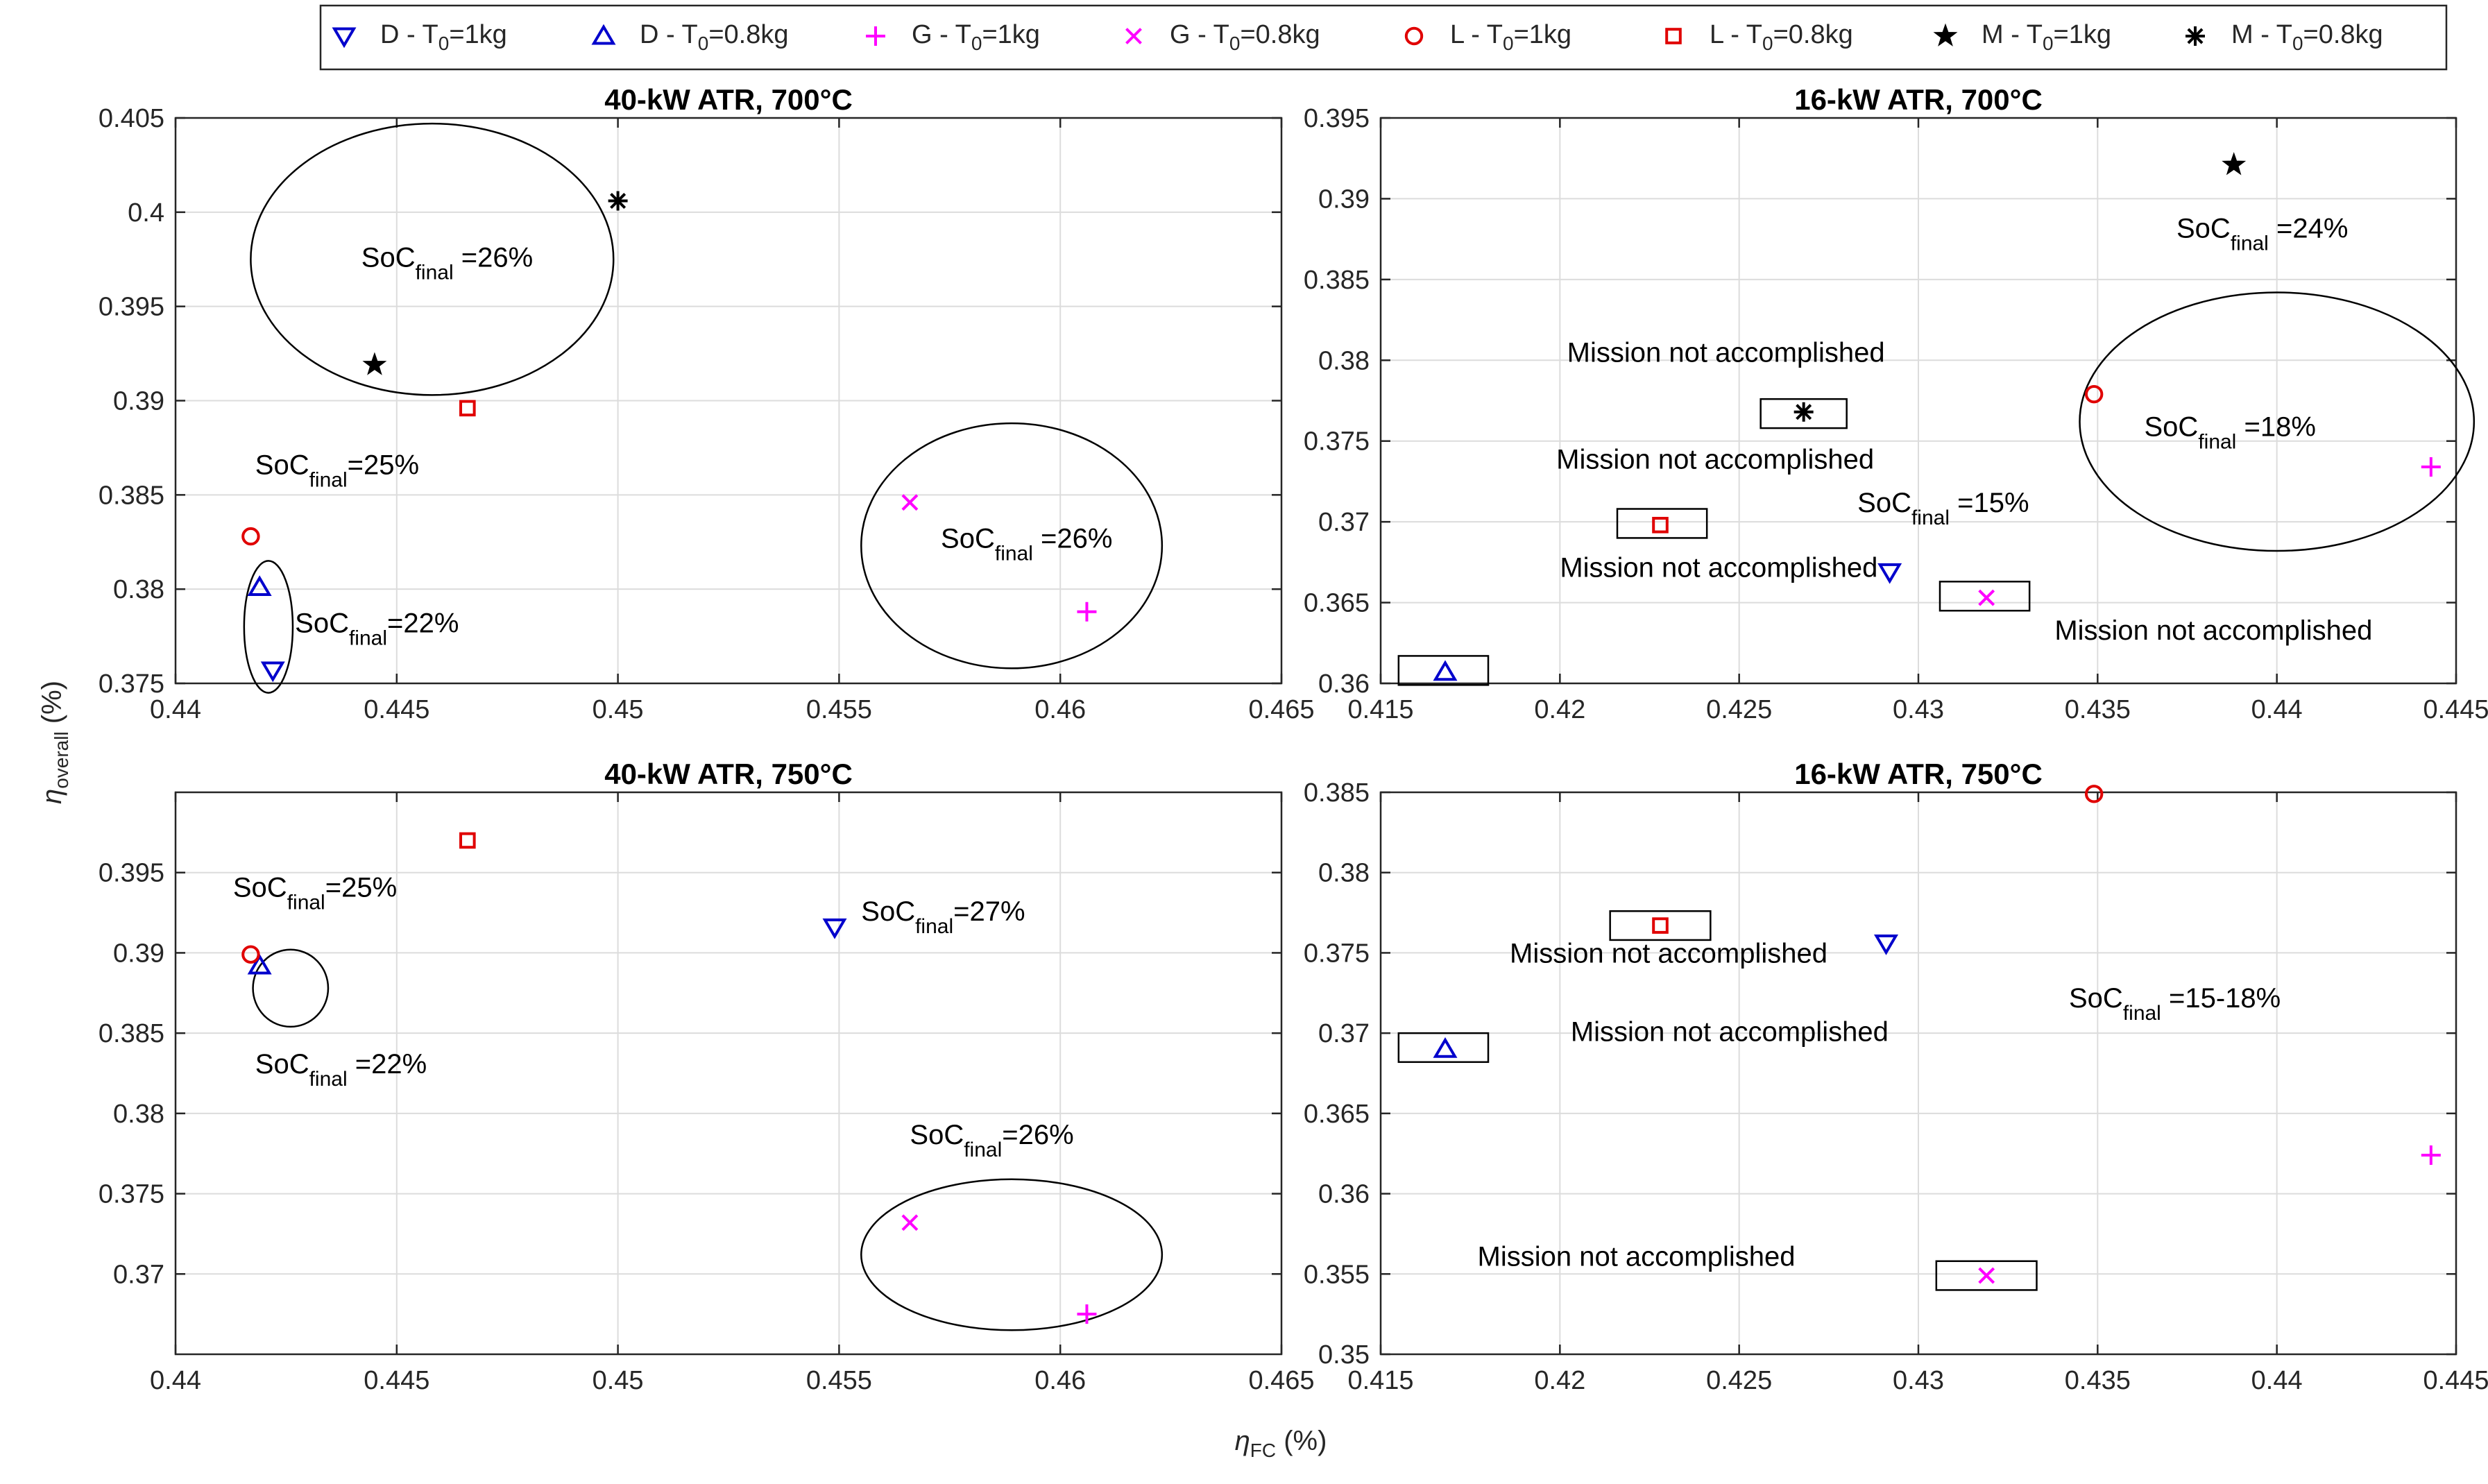 Image resolution: width=2488 pixels, height=1484 pixels. I want to click on annotation: SoCfinal =15%, so click(1943, 509).